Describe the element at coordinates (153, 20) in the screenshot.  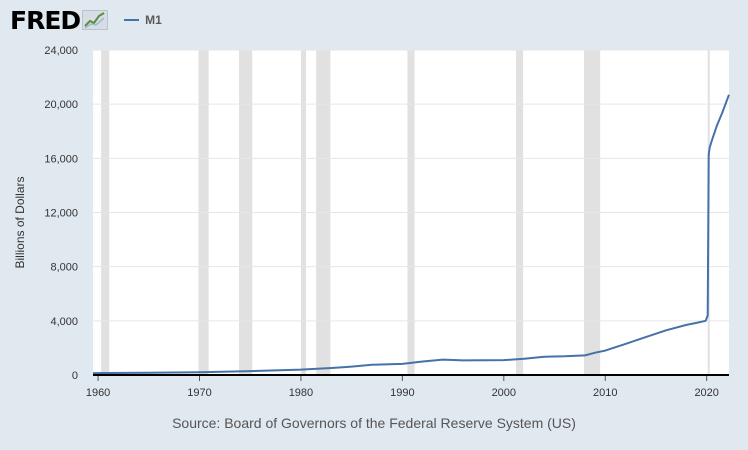
I see `legend-label: M1` at that location.